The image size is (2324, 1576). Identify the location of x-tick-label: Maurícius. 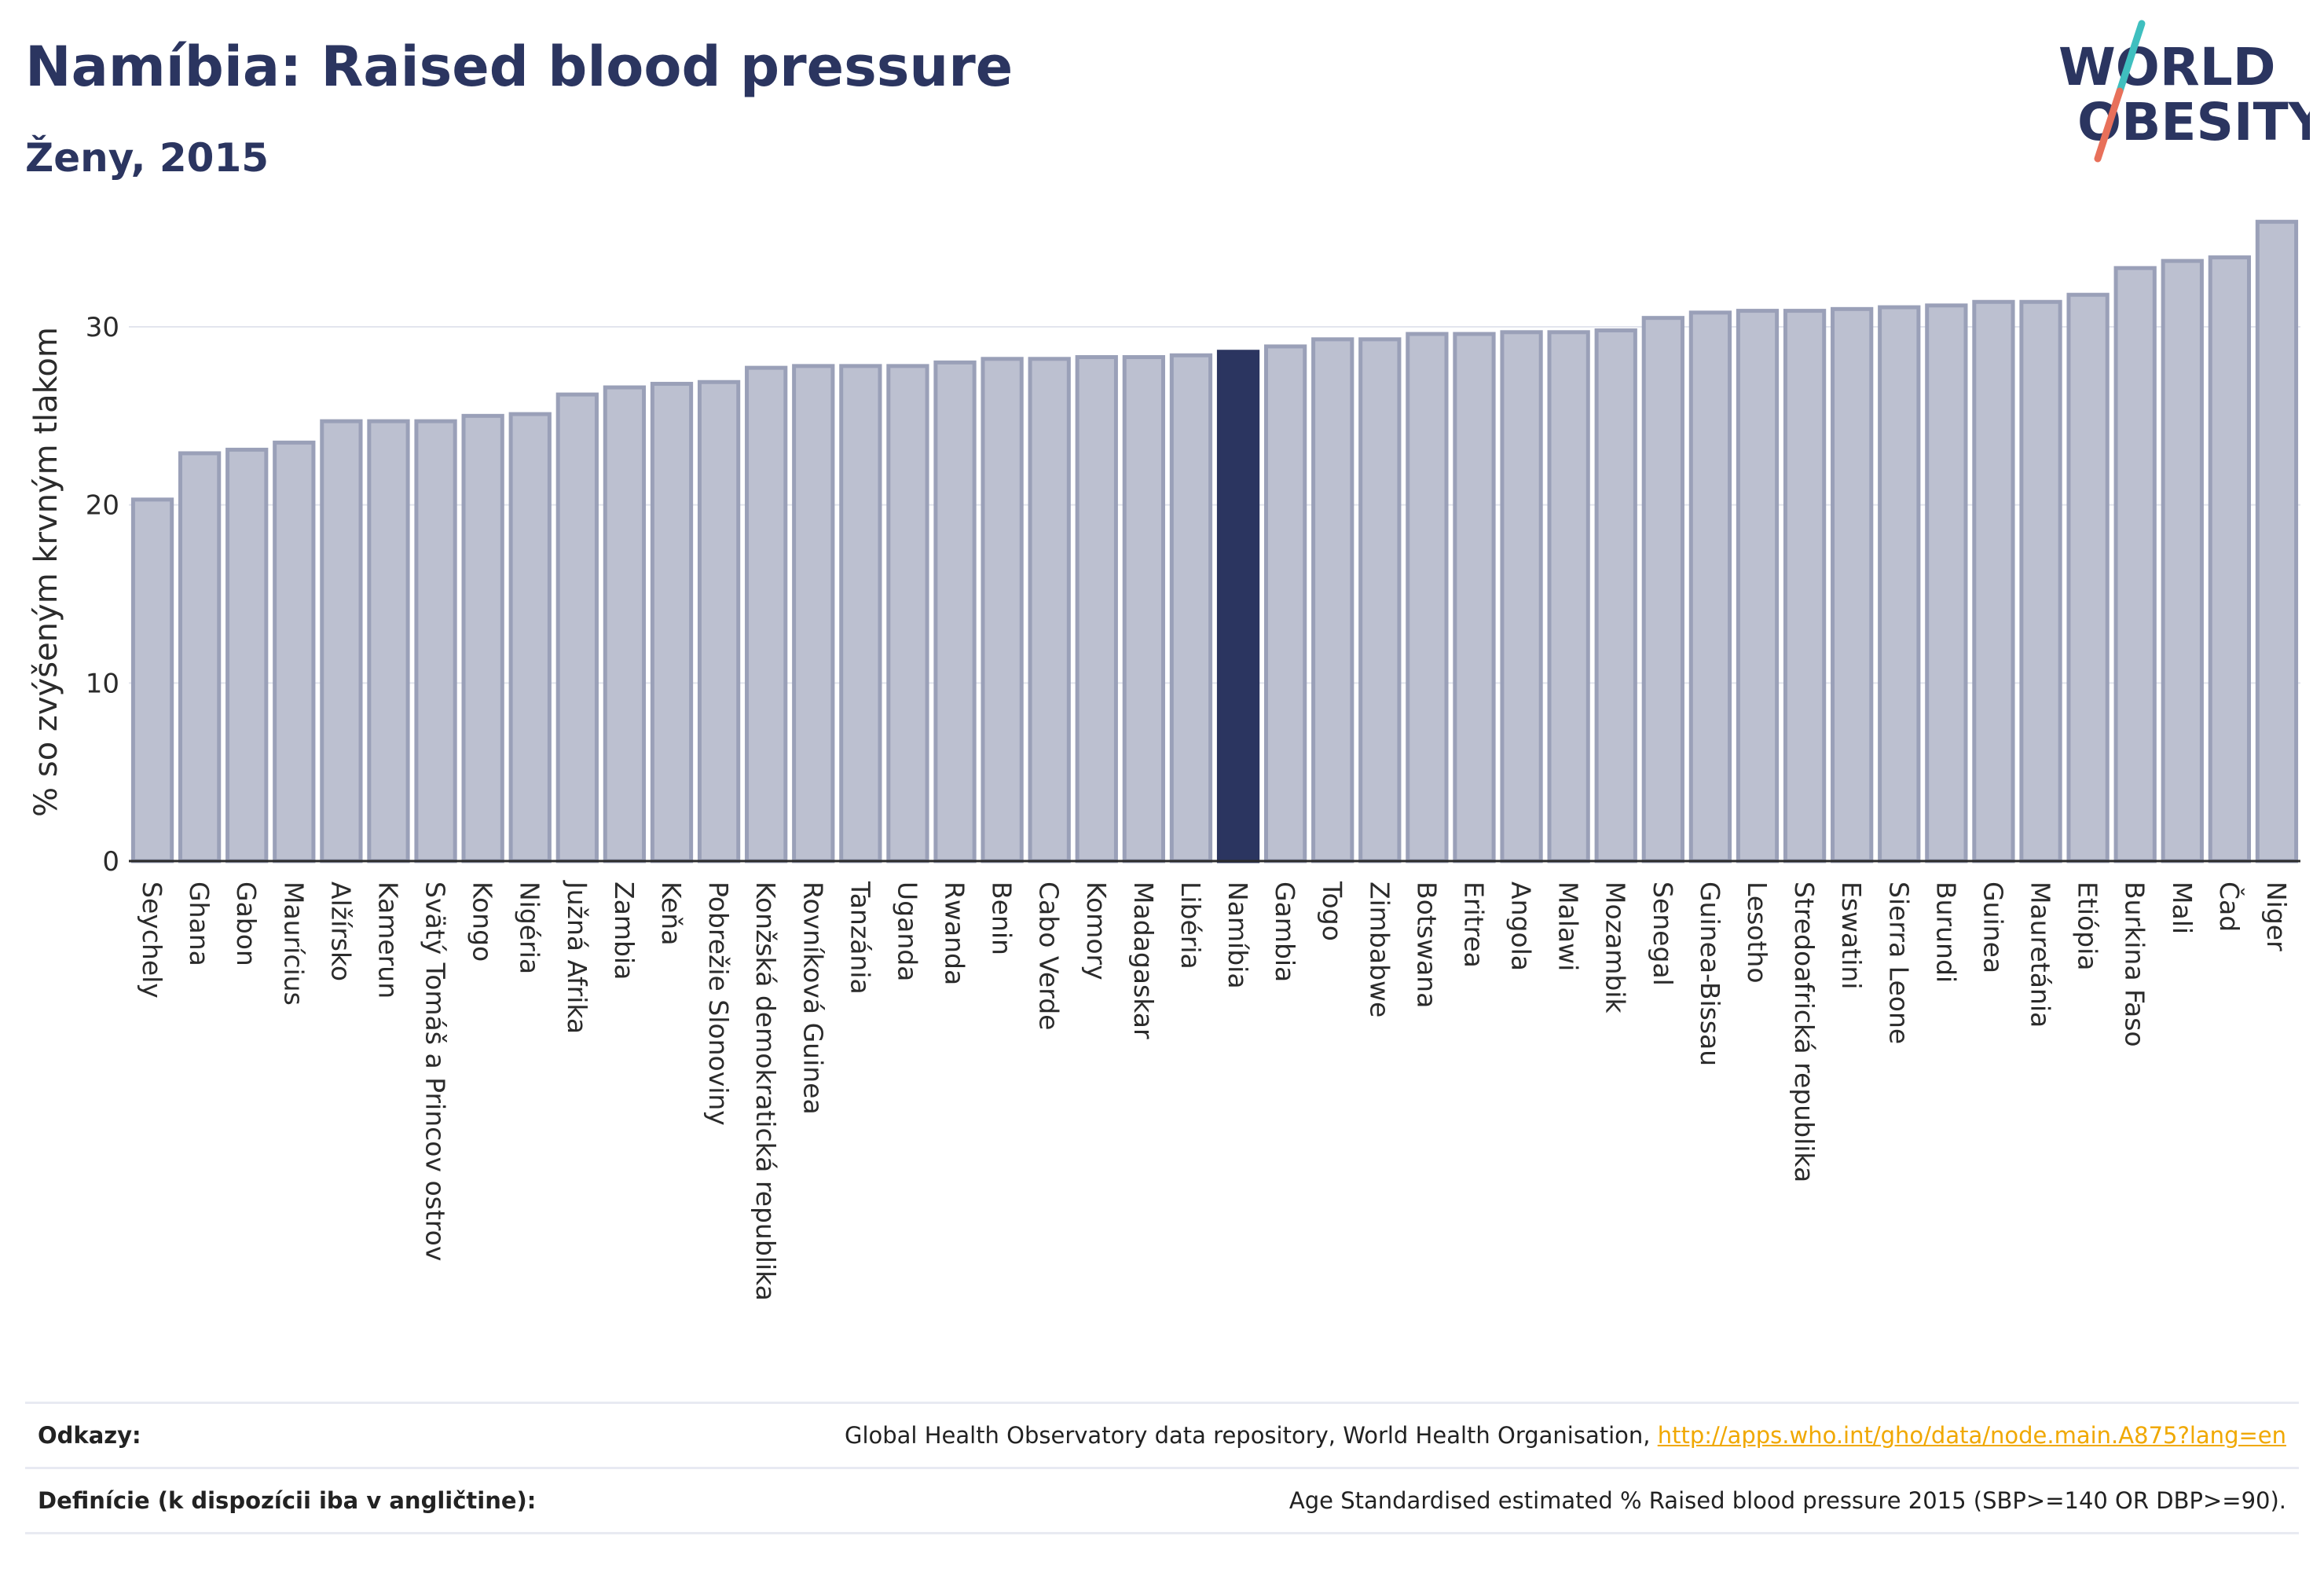
(293, 943).